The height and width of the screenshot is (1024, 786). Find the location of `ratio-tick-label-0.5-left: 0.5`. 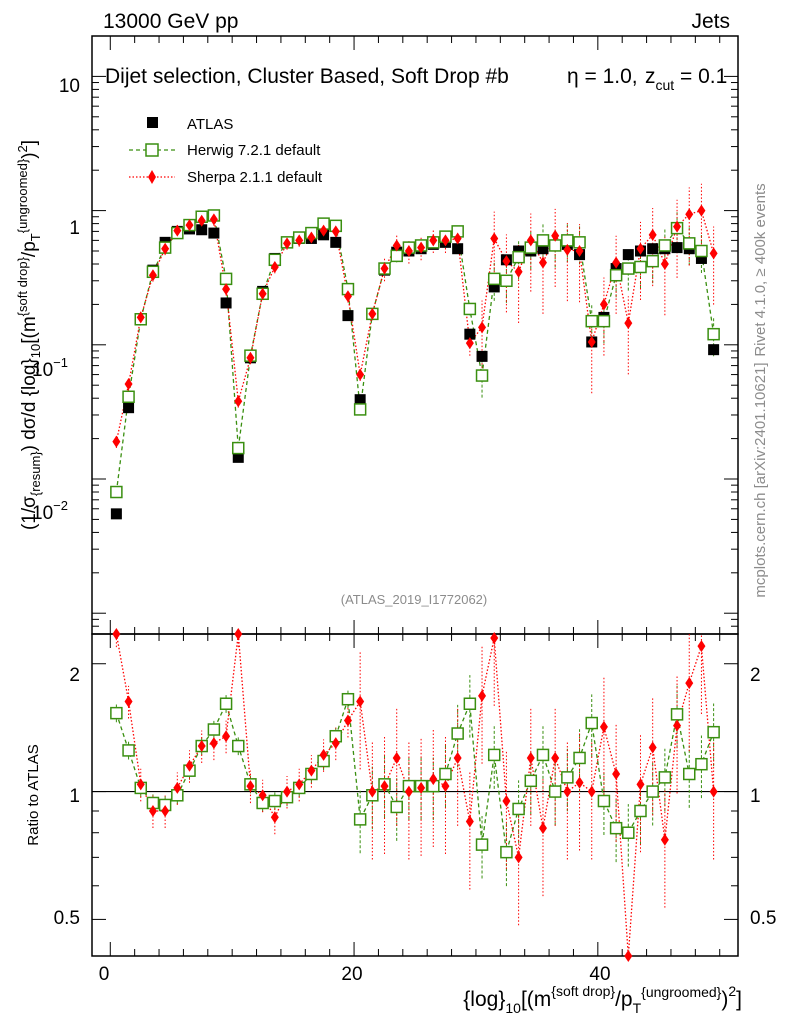

ratio-tick-label-0.5-left: 0.5 is located at coordinates (67, 918).